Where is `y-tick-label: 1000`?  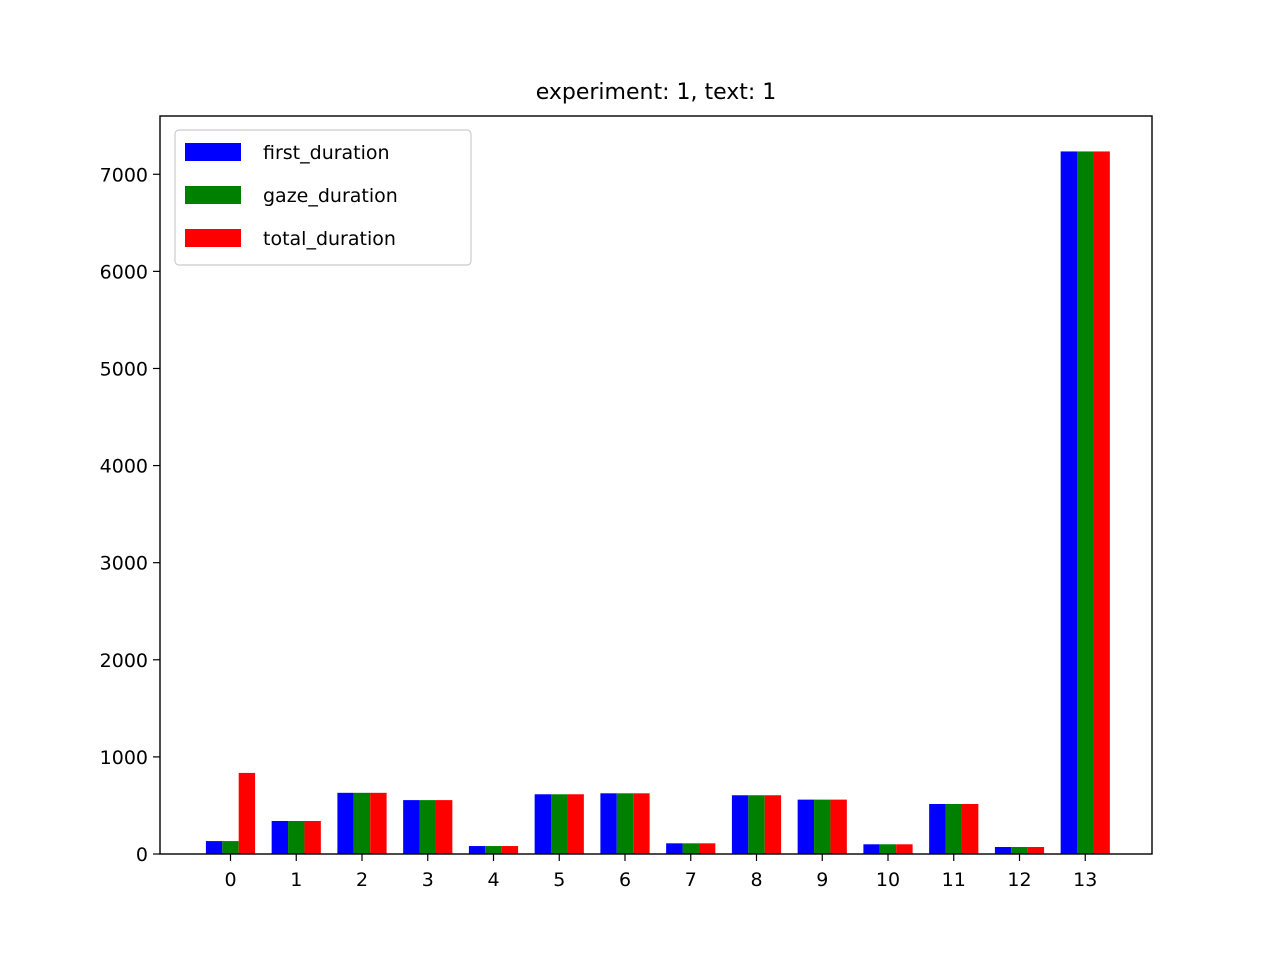 y-tick-label: 1000 is located at coordinates (124, 758).